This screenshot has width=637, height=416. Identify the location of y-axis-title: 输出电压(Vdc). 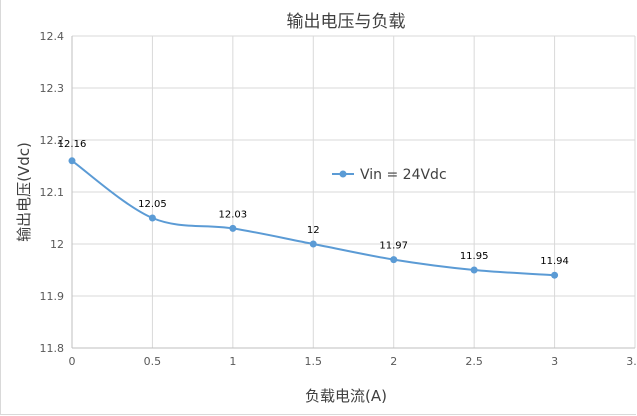
(24, 192).